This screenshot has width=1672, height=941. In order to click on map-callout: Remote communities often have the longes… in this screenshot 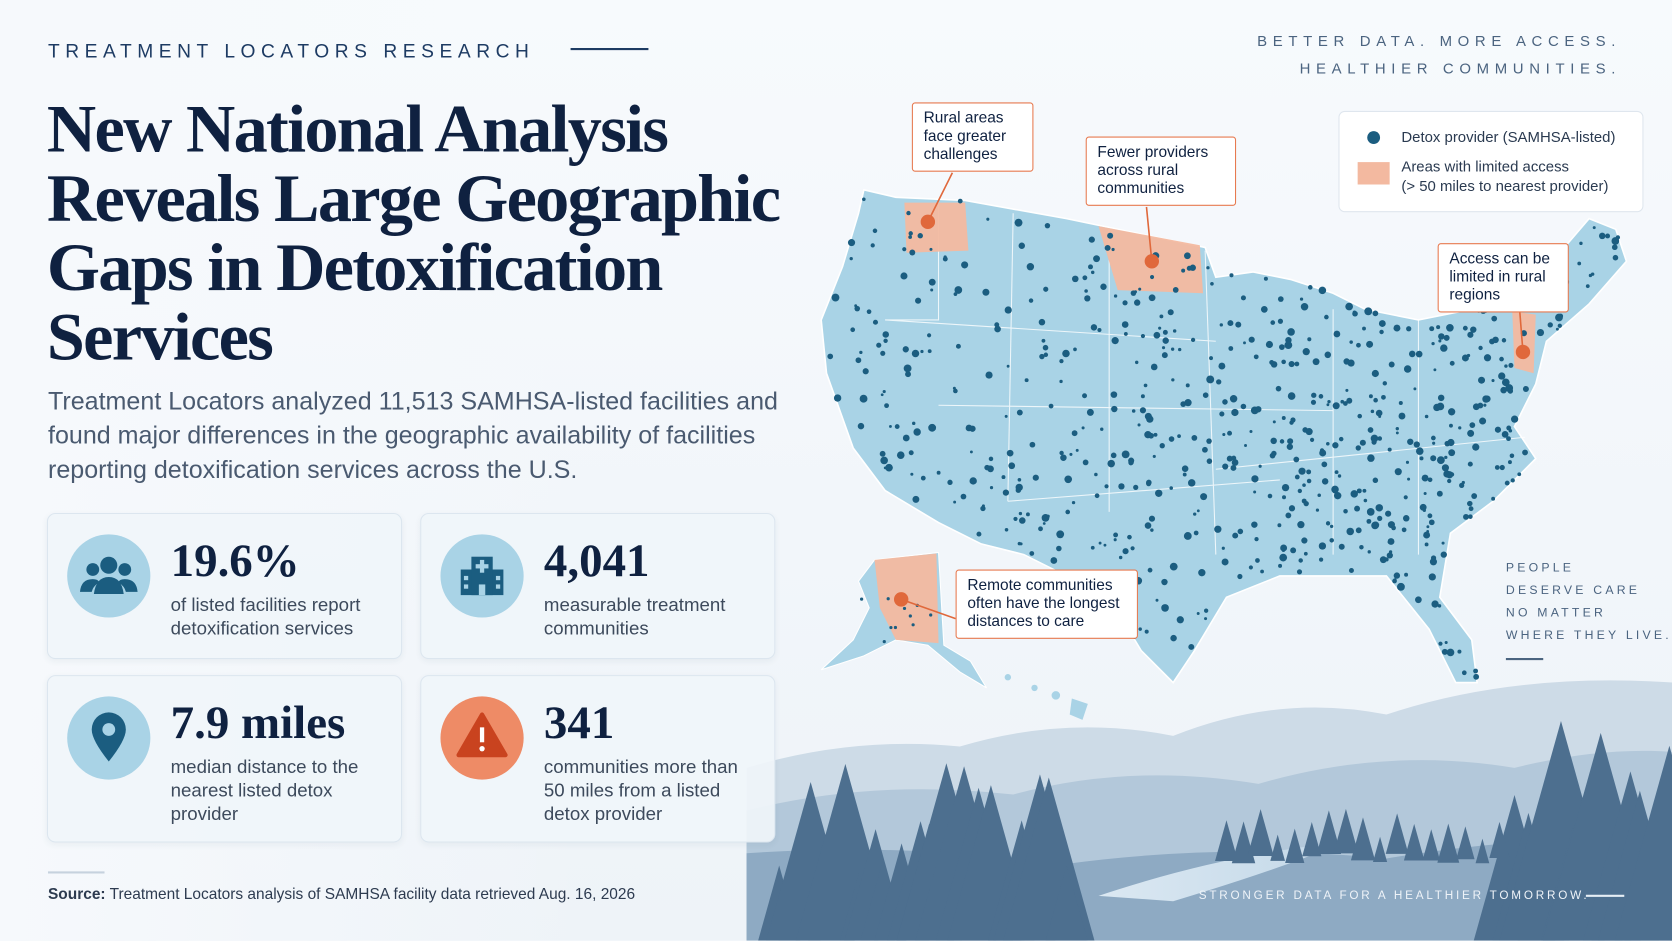, I will do `click(1046, 604)`.